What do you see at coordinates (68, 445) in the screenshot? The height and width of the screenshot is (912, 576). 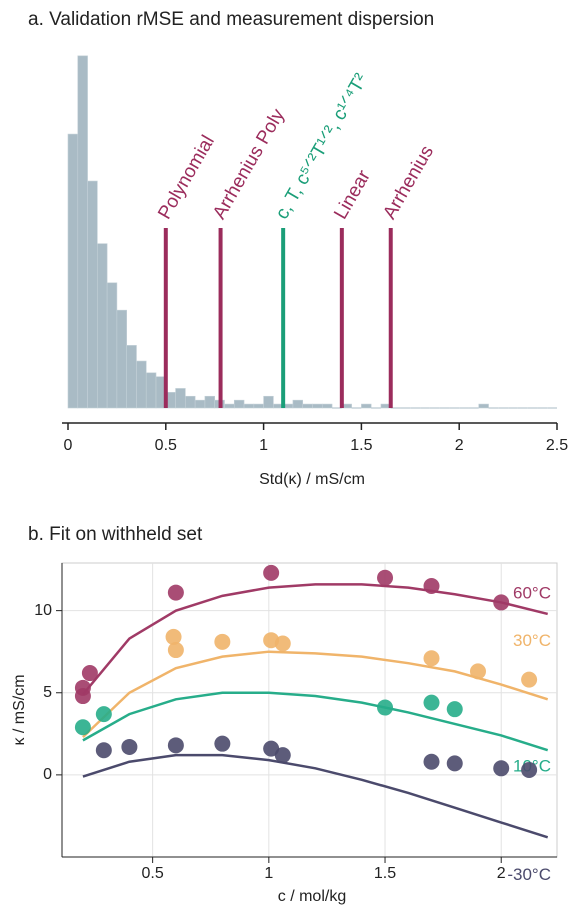 I see `x-tick-label: 0` at bounding box center [68, 445].